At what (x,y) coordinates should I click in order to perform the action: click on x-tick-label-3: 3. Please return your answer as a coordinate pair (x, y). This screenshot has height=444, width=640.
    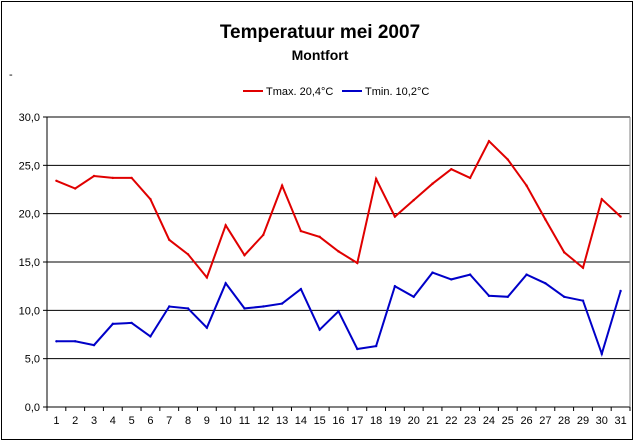
    Looking at the image, I should click on (94, 421).